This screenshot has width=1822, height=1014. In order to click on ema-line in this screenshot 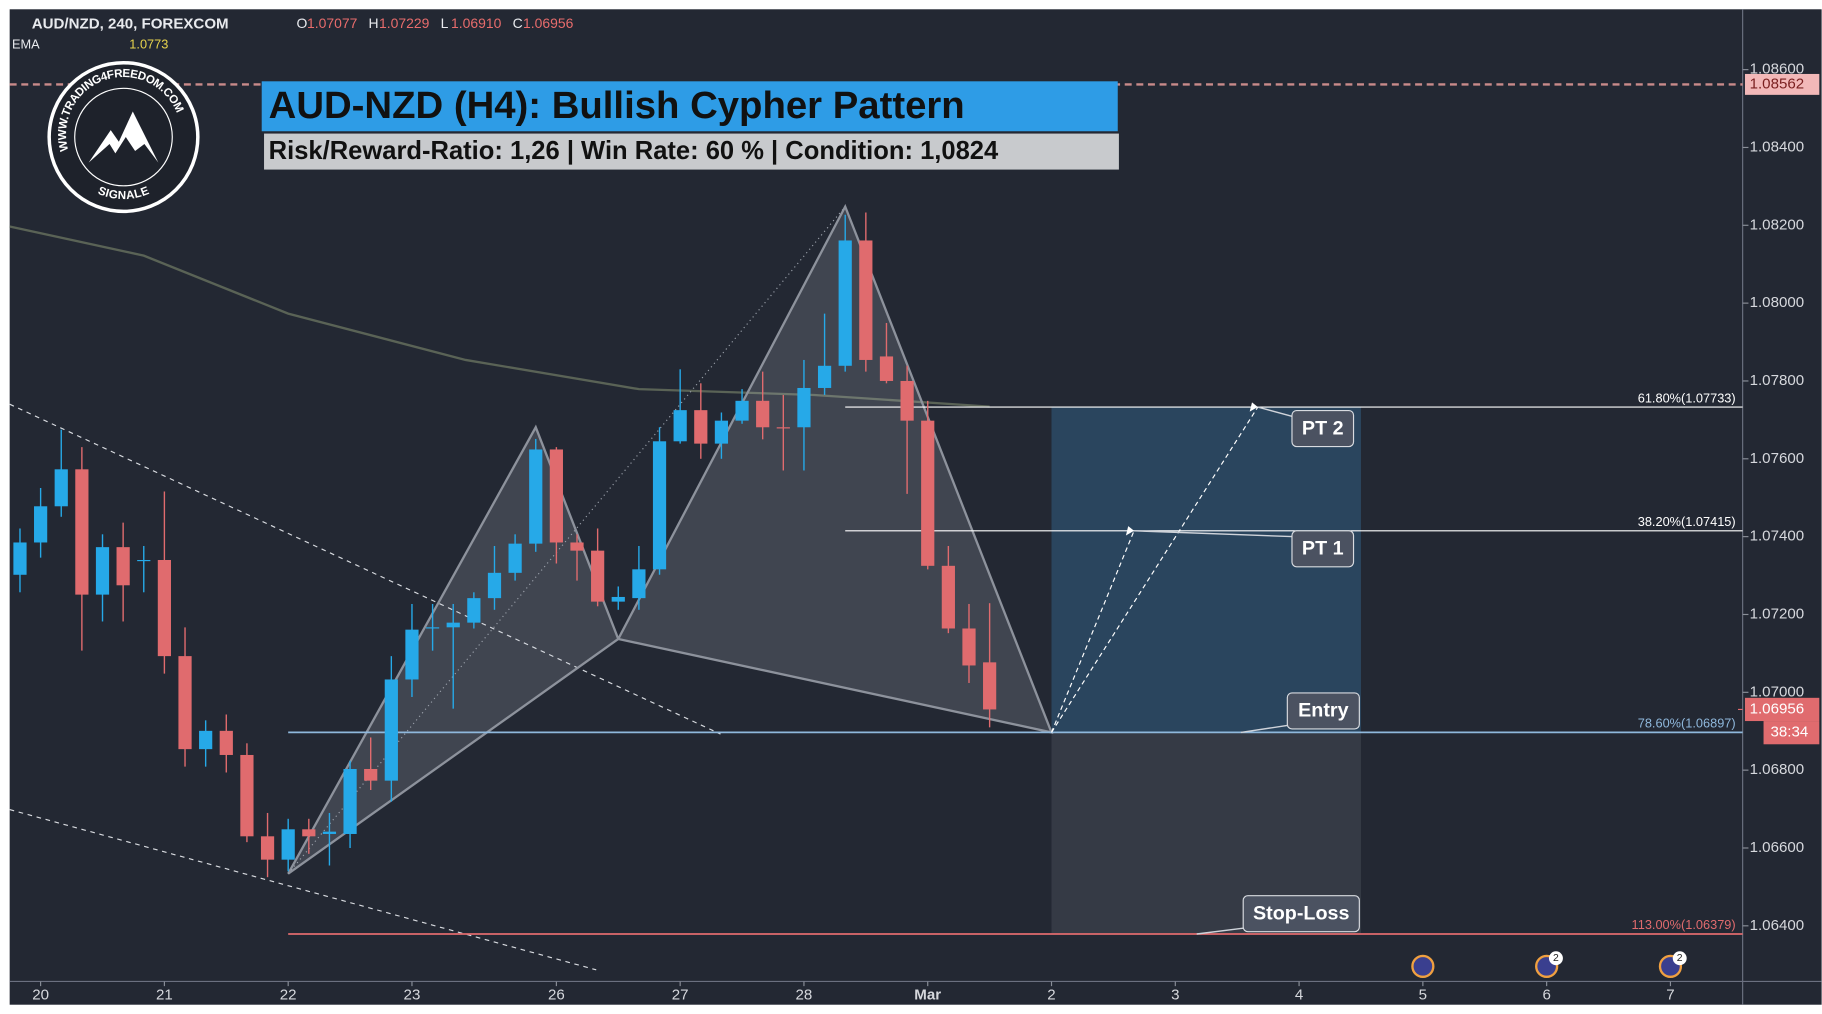, I will do `click(499, 316)`.